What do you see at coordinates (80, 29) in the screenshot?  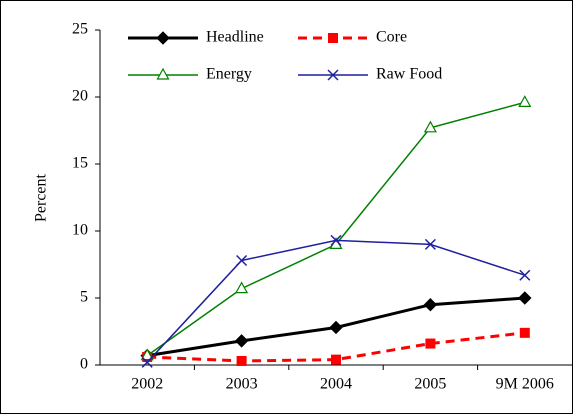 I see `y-tick-label: 25` at bounding box center [80, 29].